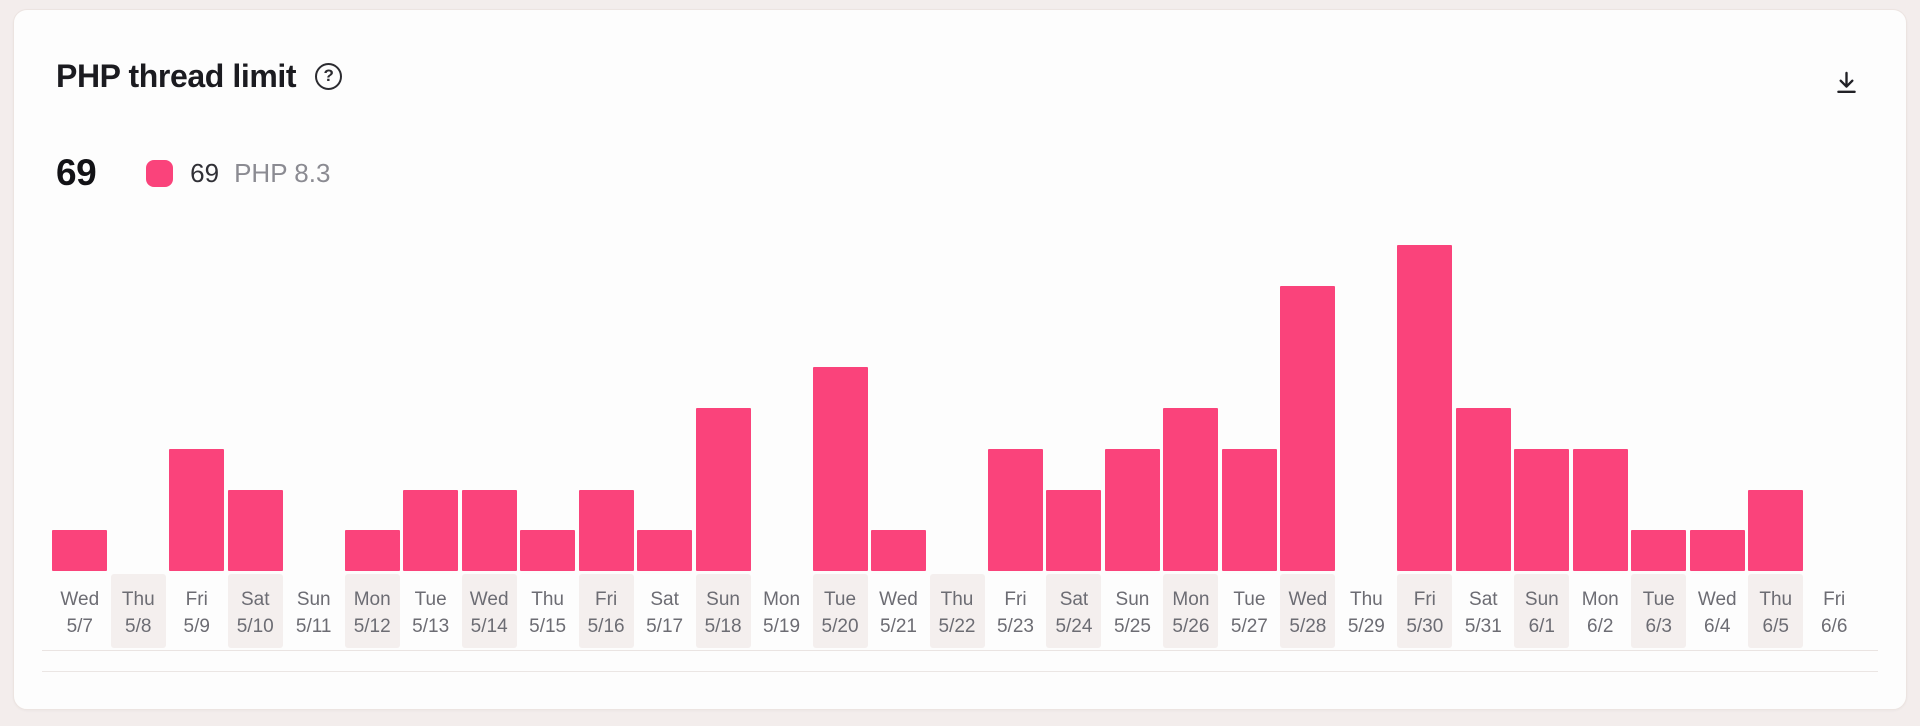  I want to click on summary-row: 69 69 PHP 8.3, so click(193, 173).